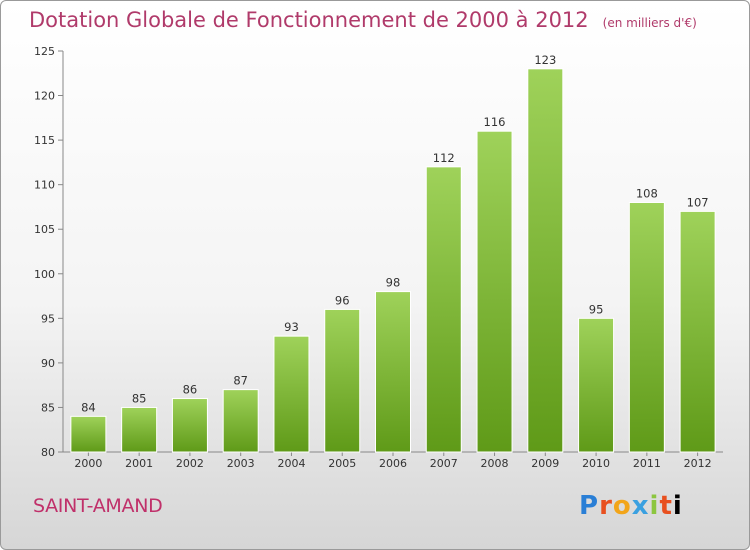  What do you see at coordinates (545, 60) in the screenshot?
I see `data-label: 123` at bounding box center [545, 60].